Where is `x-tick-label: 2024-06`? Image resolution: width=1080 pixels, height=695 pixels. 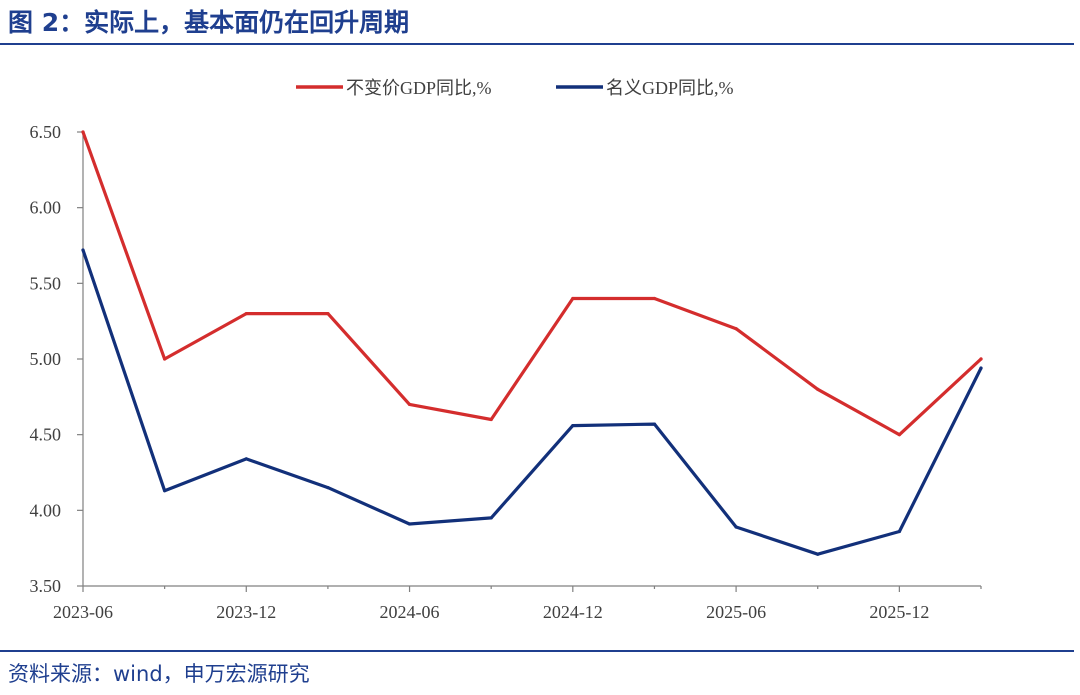 x-tick-label: 2024-06 is located at coordinates (410, 612).